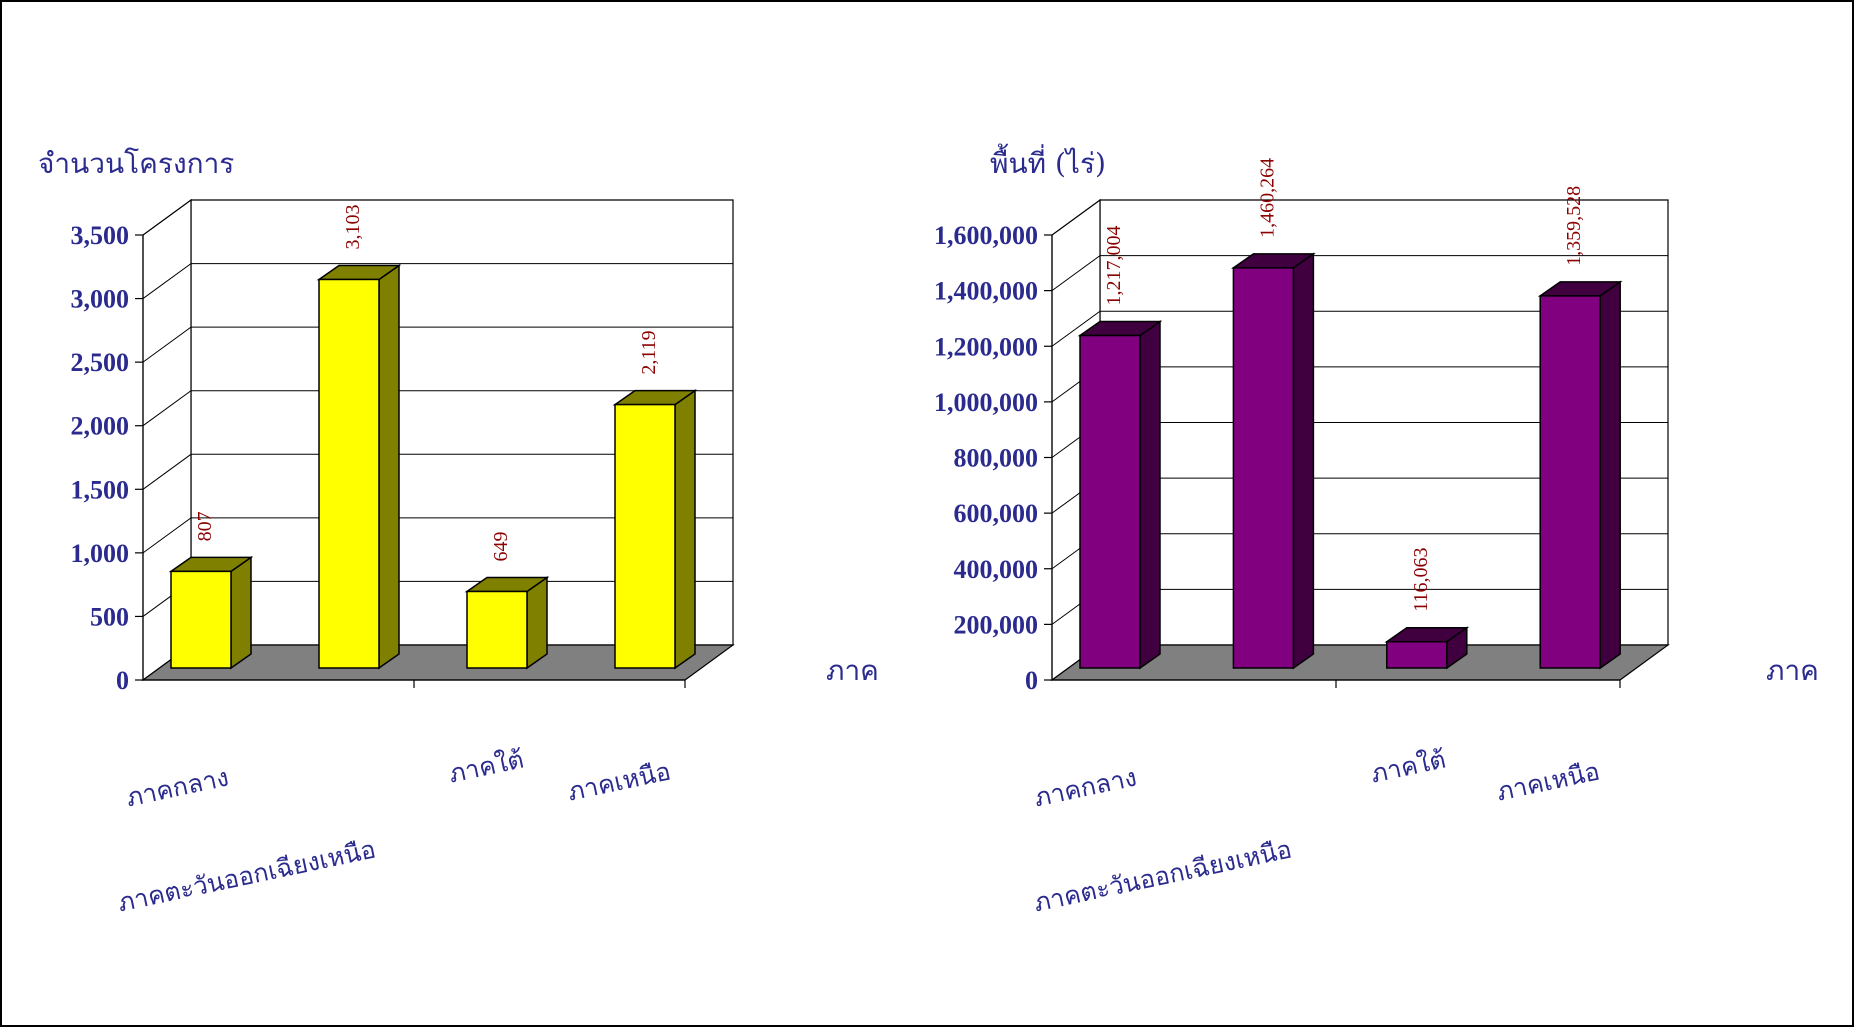 This screenshot has width=1854, height=1027. I want to click on y-tick-label: 1,500, so click(100, 489).